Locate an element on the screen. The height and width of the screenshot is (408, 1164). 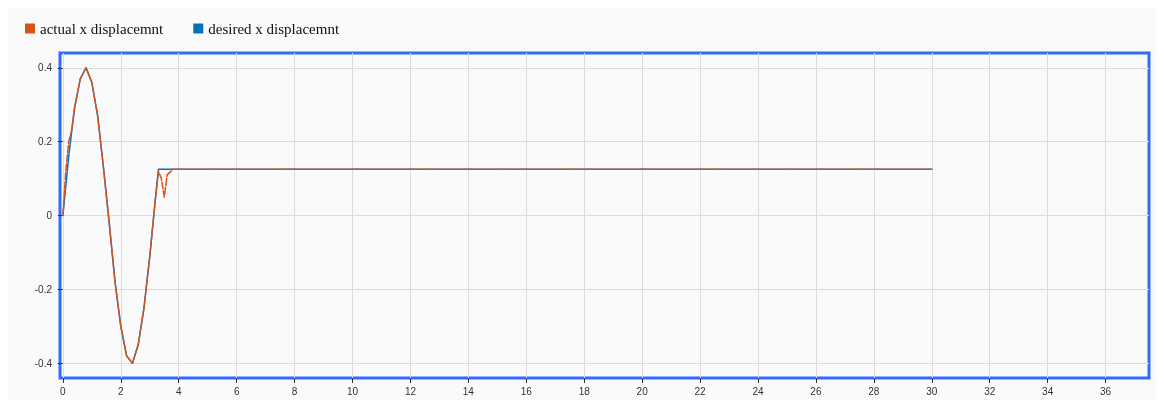
x-tick-label: 2 is located at coordinates (121, 391).